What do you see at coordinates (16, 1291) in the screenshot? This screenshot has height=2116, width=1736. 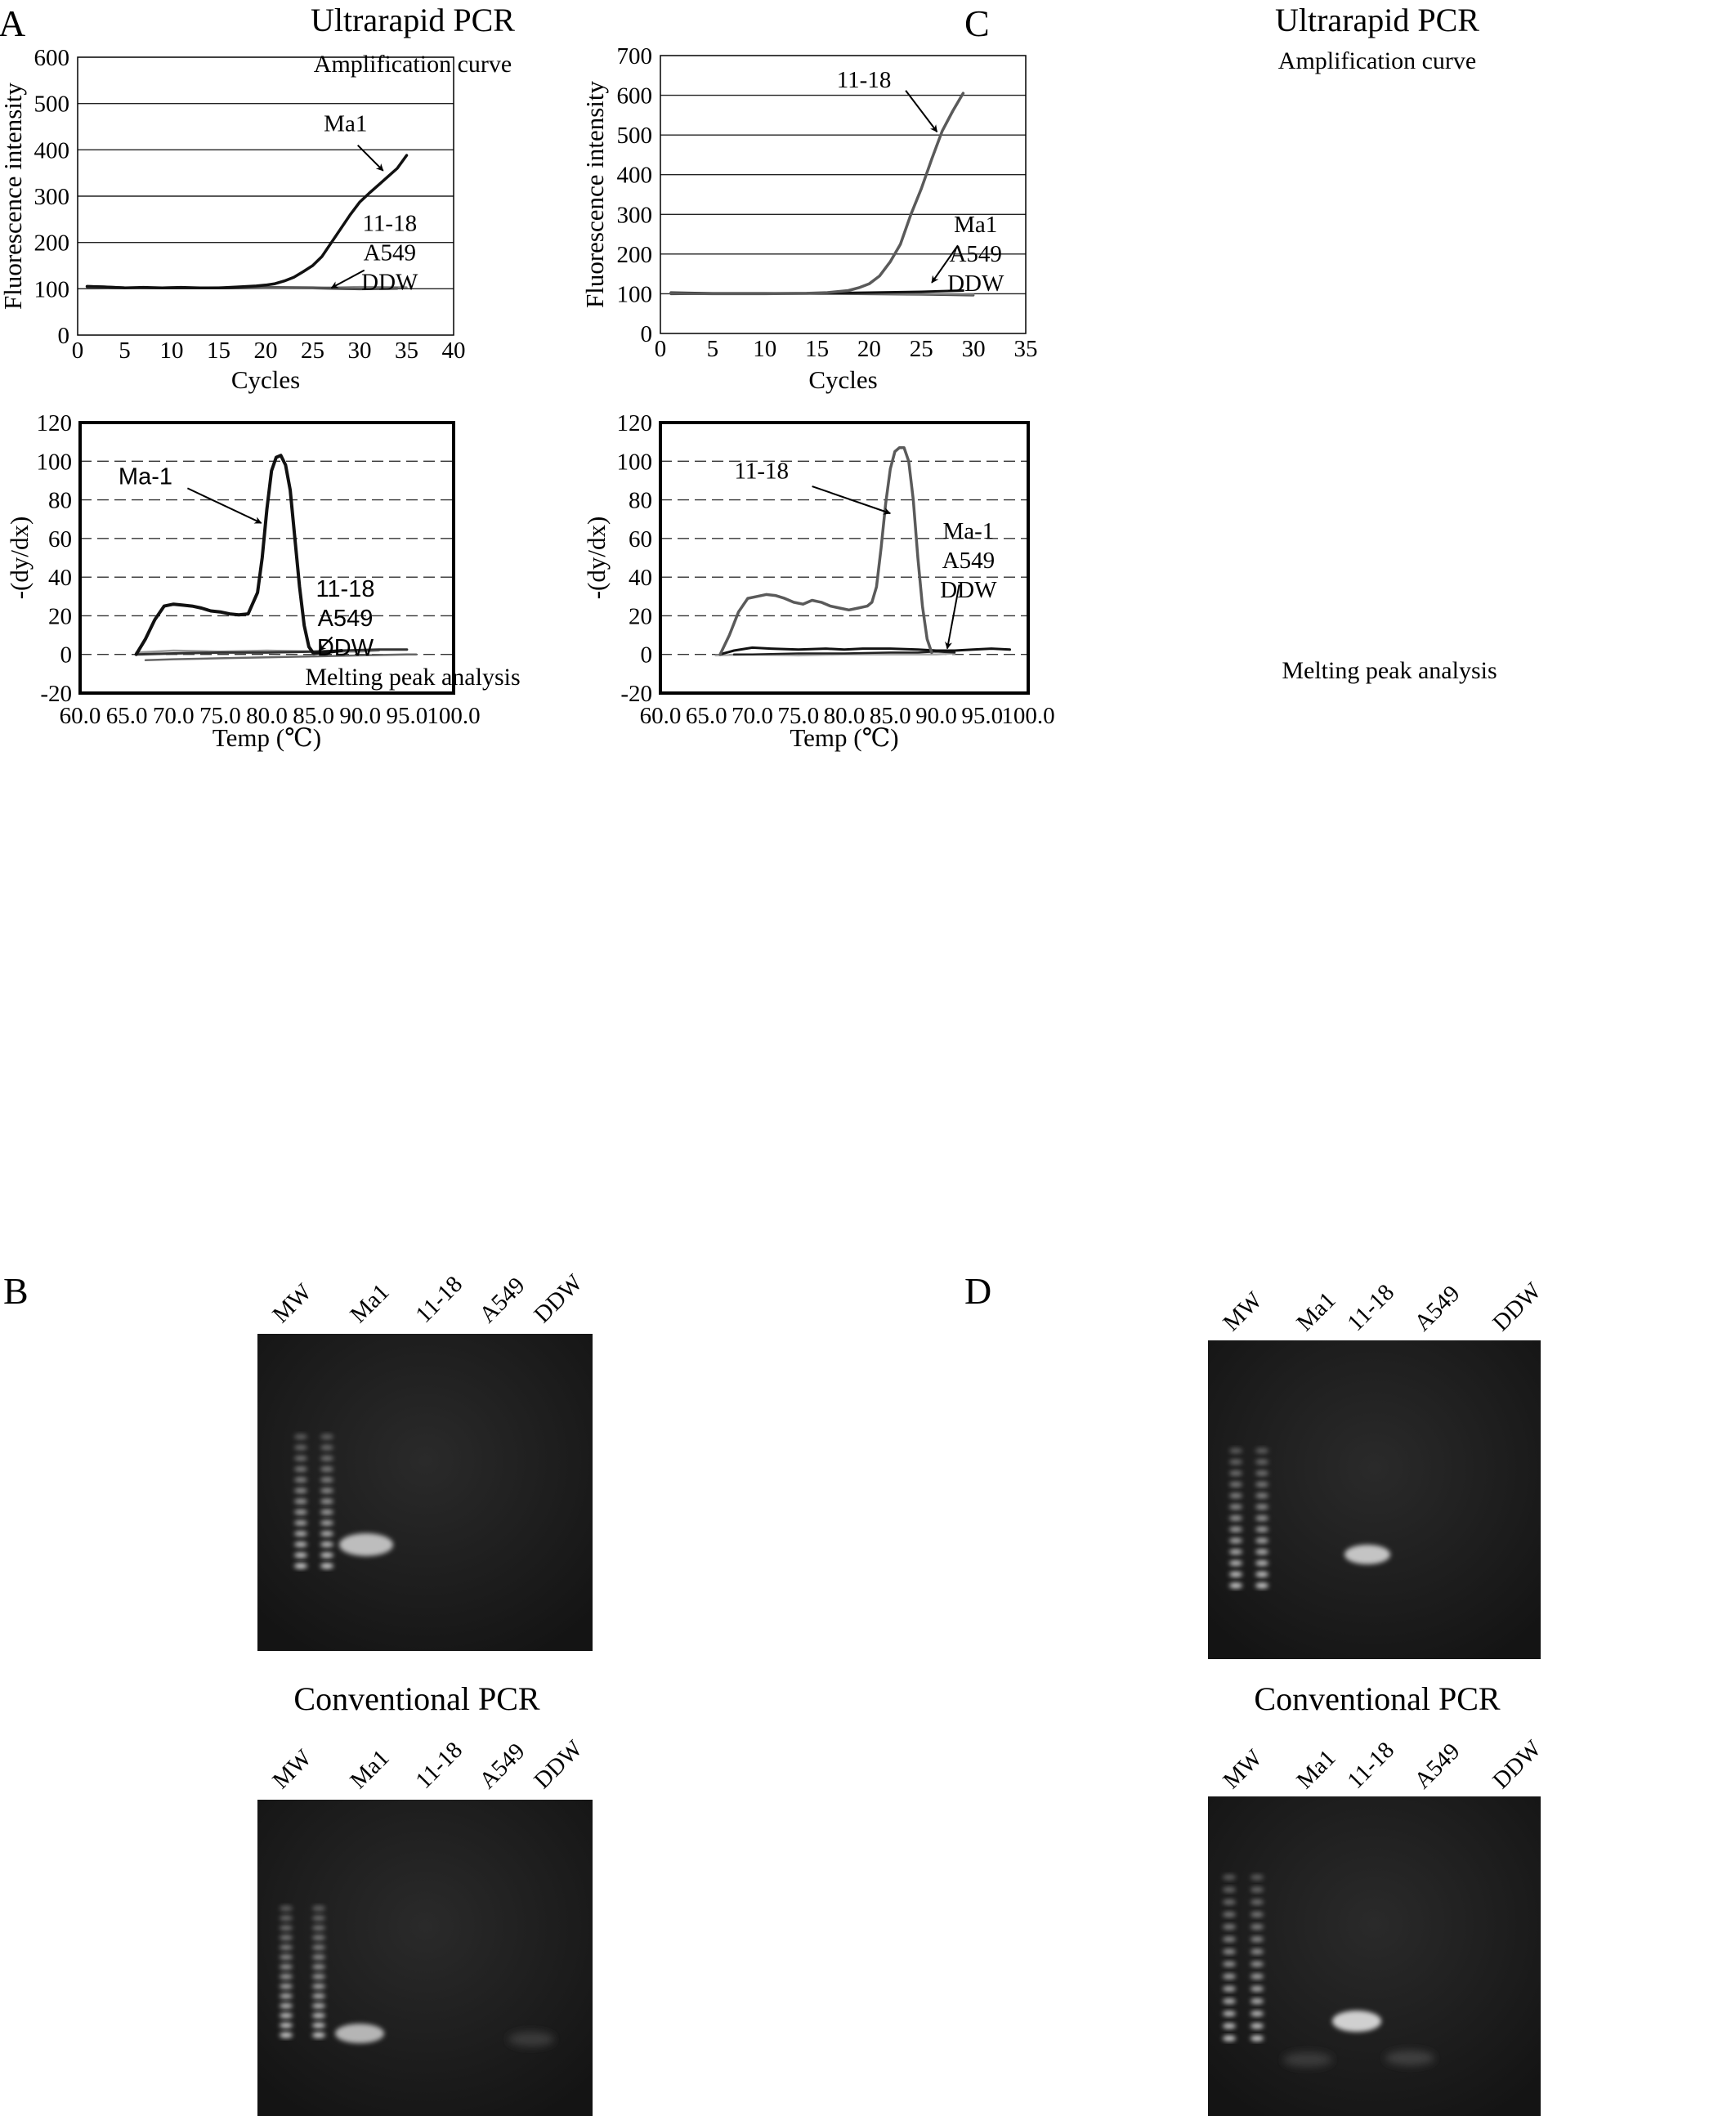 I see `panel-letter-b: B` at bounding box center [16, 1291].